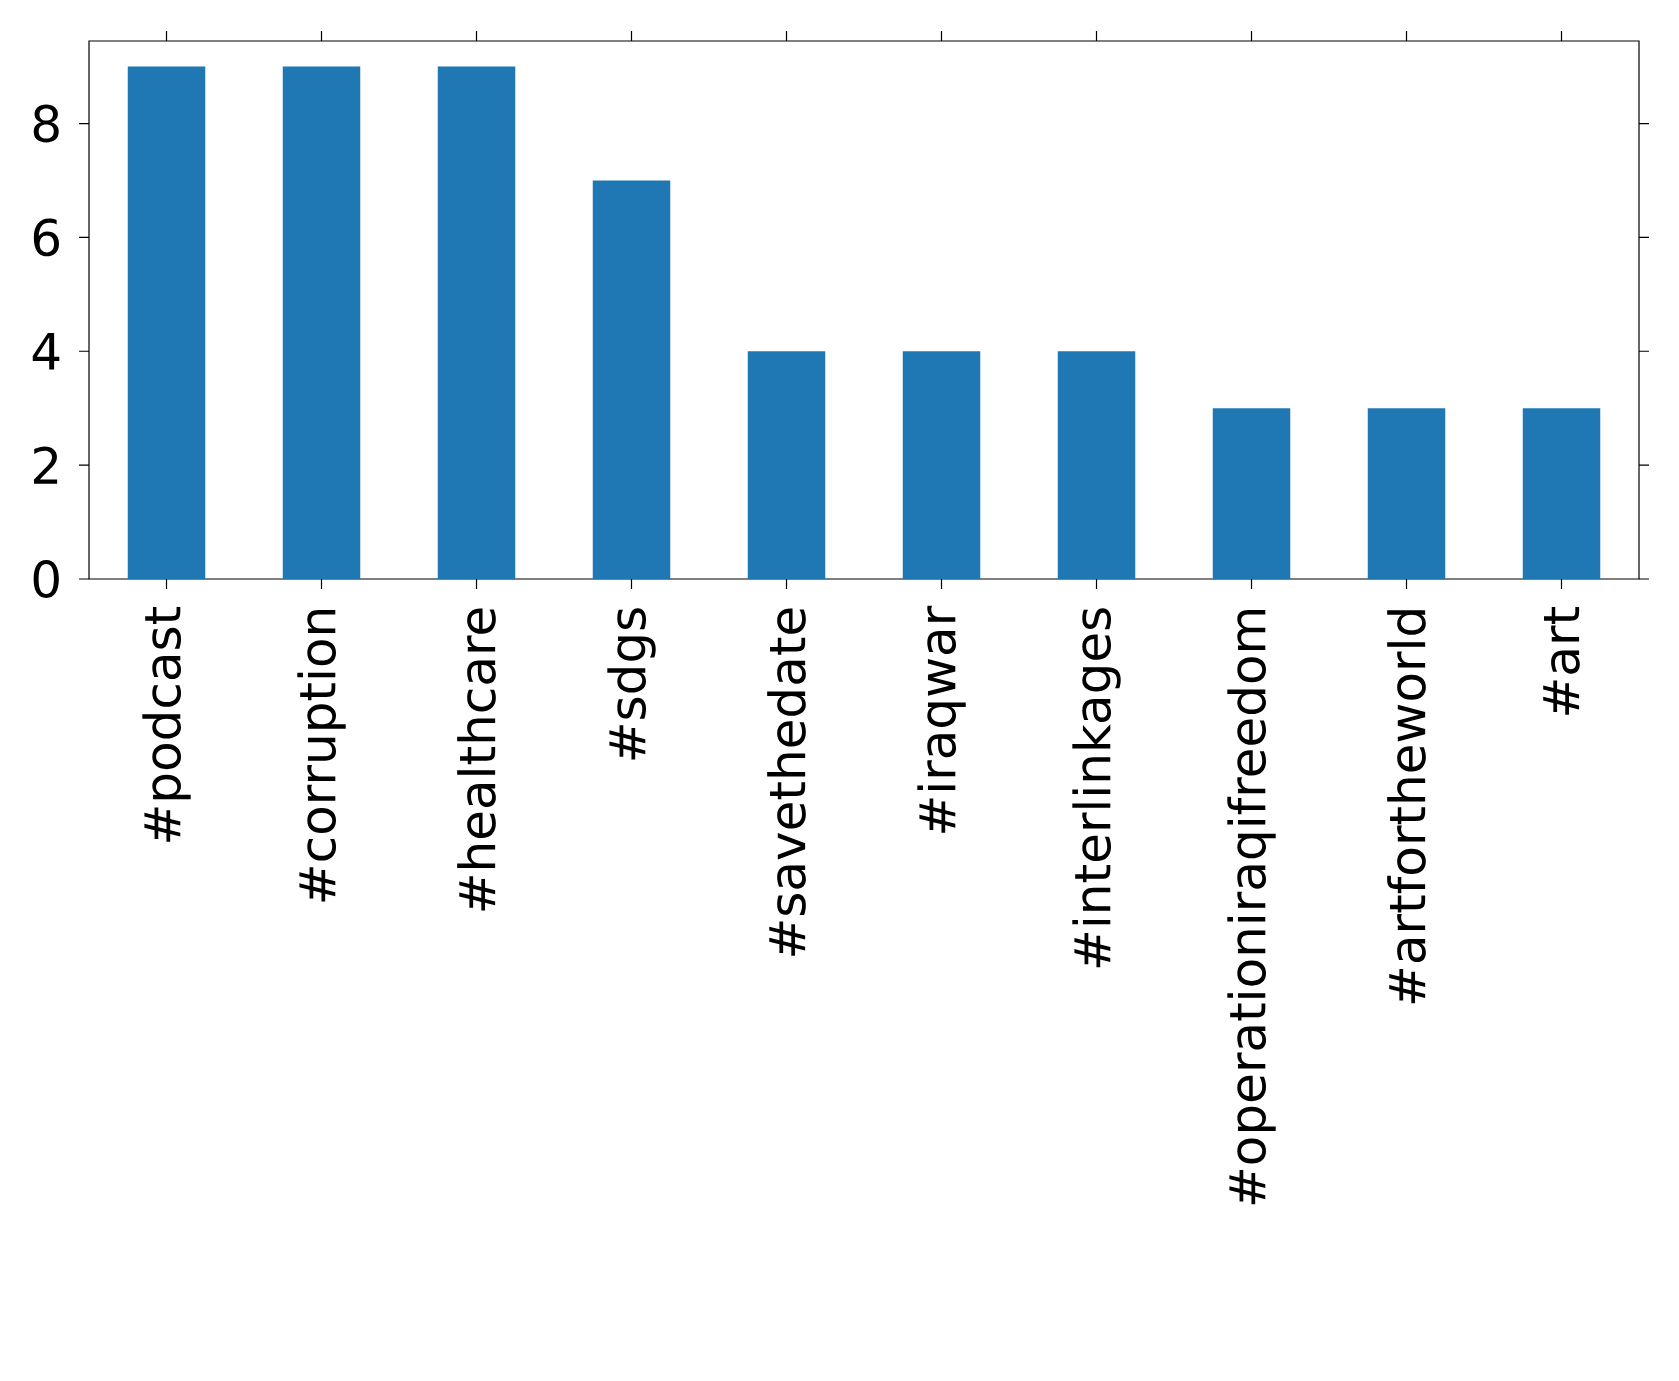 This screenshot has width=1679, height=1381. What do you see at coordinates (46, 579) in the screenshot?
I see `y-tick-label: 0` at bounding box center [46, 579].